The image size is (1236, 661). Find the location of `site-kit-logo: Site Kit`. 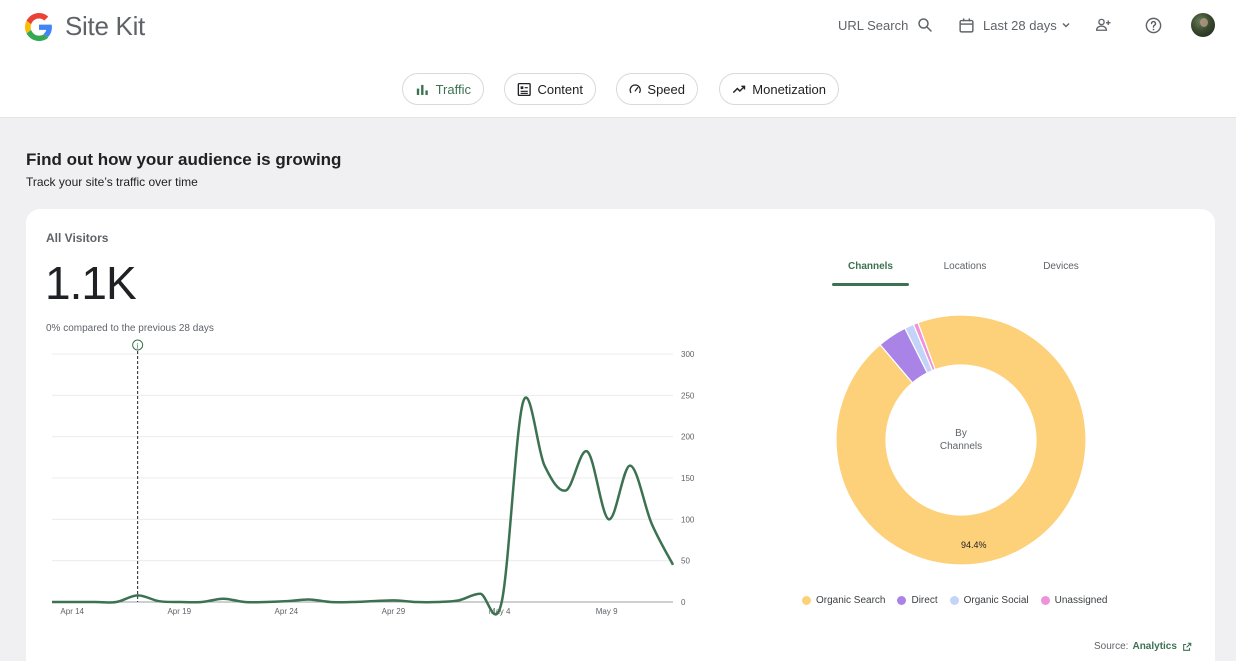

site-kit-logo: Site Kit is located at coordinates (85, 26).